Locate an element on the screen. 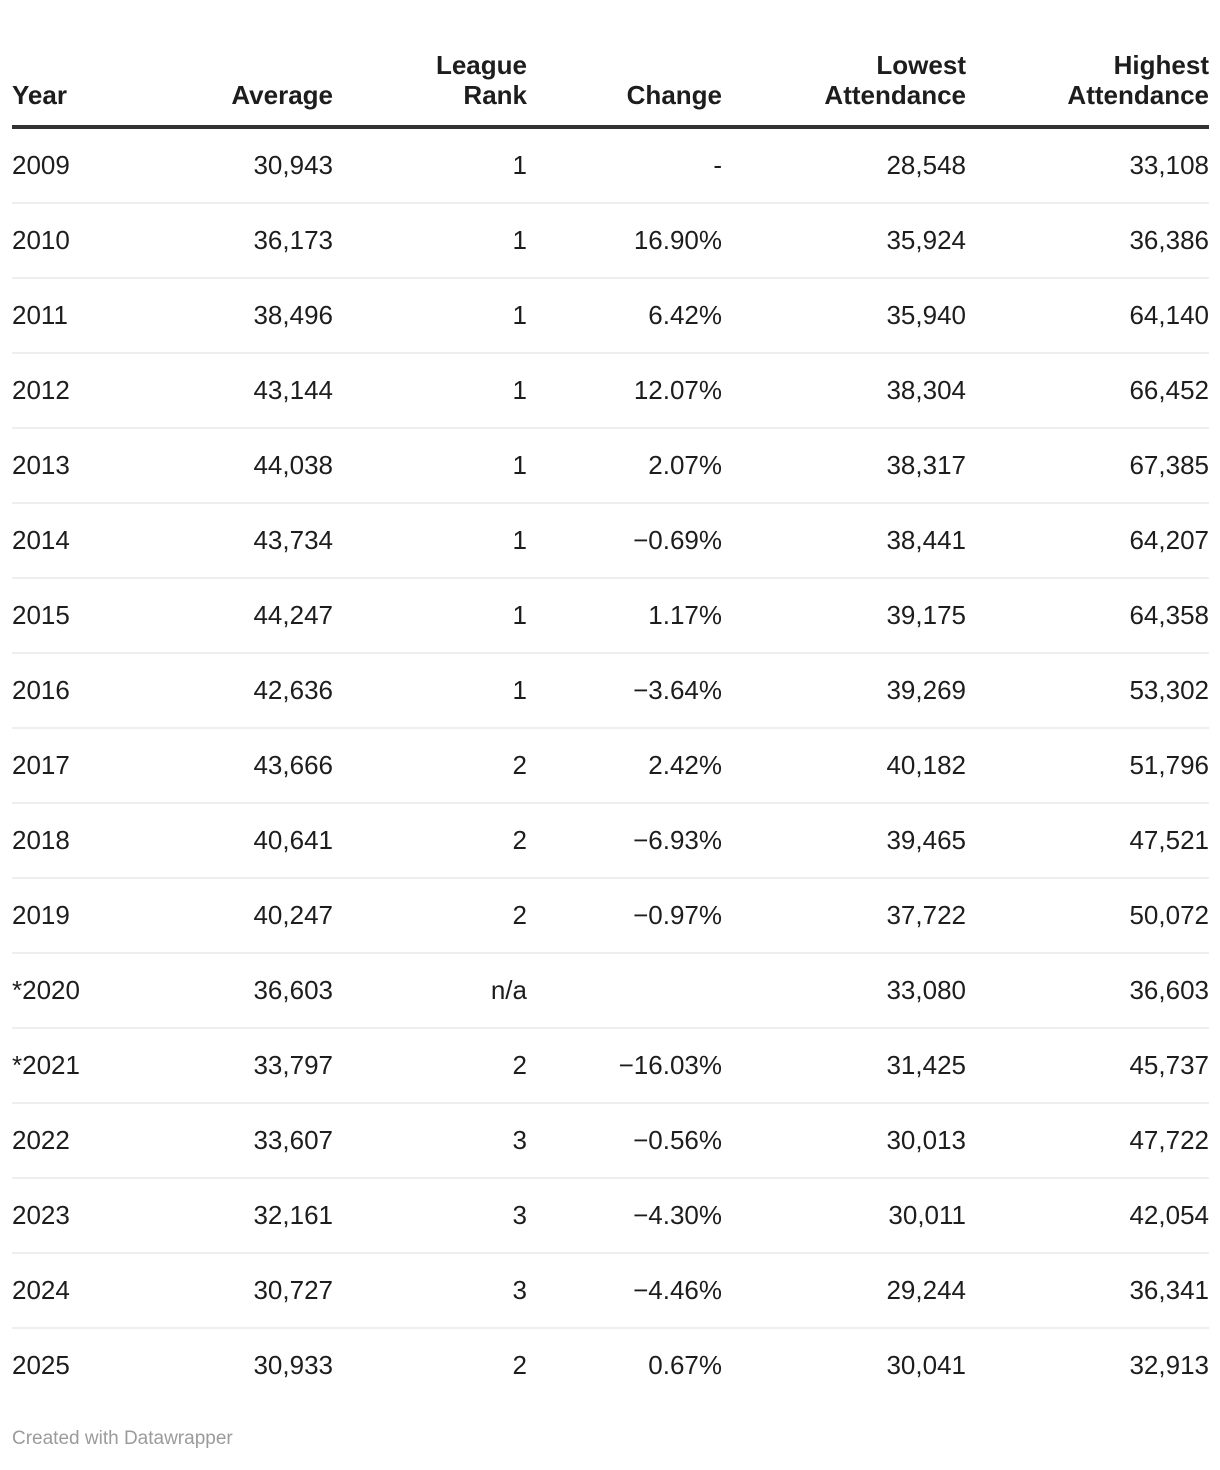 The image size is (1220, 1470). cell-lowest-attendance: 30,013 is located at coordinates (844, 1140).